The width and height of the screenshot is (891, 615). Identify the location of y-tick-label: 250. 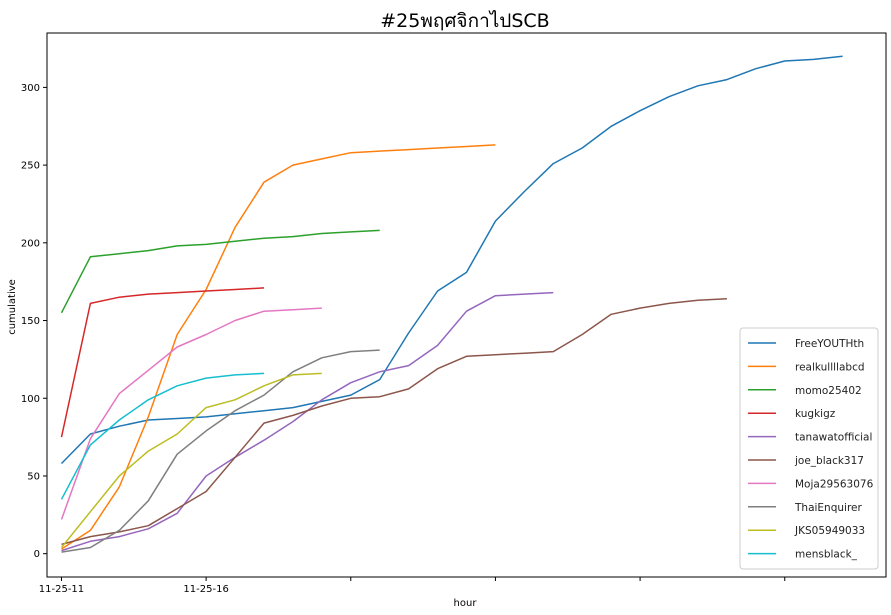
(30, 166).